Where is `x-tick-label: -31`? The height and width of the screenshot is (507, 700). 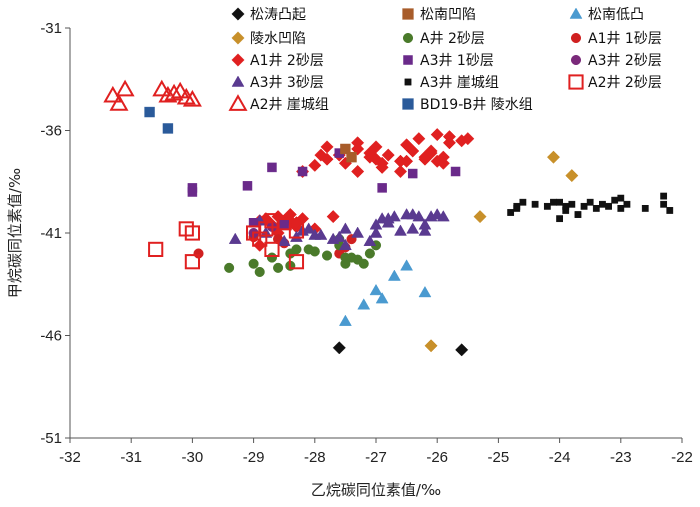
x-tick-label: -31 is located at coordinates (131, 457).